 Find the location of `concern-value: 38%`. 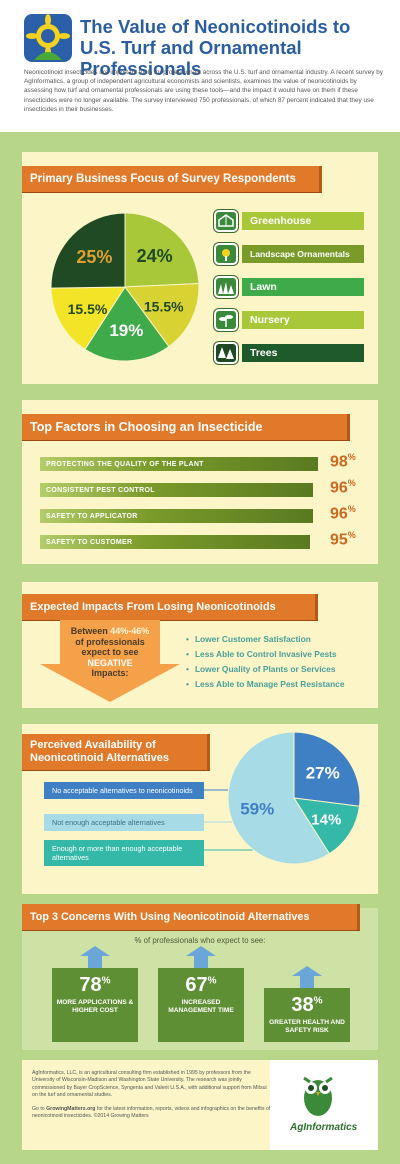

concern-value: 38% is located at coordinates (307, 1005).